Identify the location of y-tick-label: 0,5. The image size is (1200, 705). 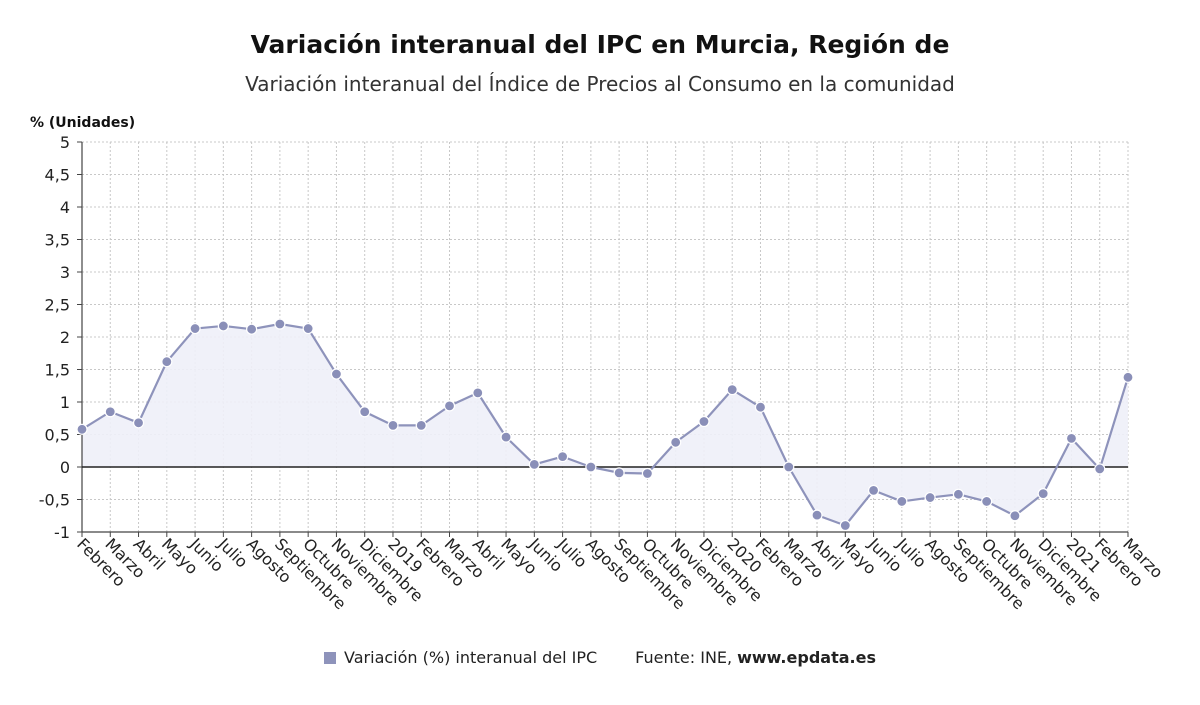
(57, 435).